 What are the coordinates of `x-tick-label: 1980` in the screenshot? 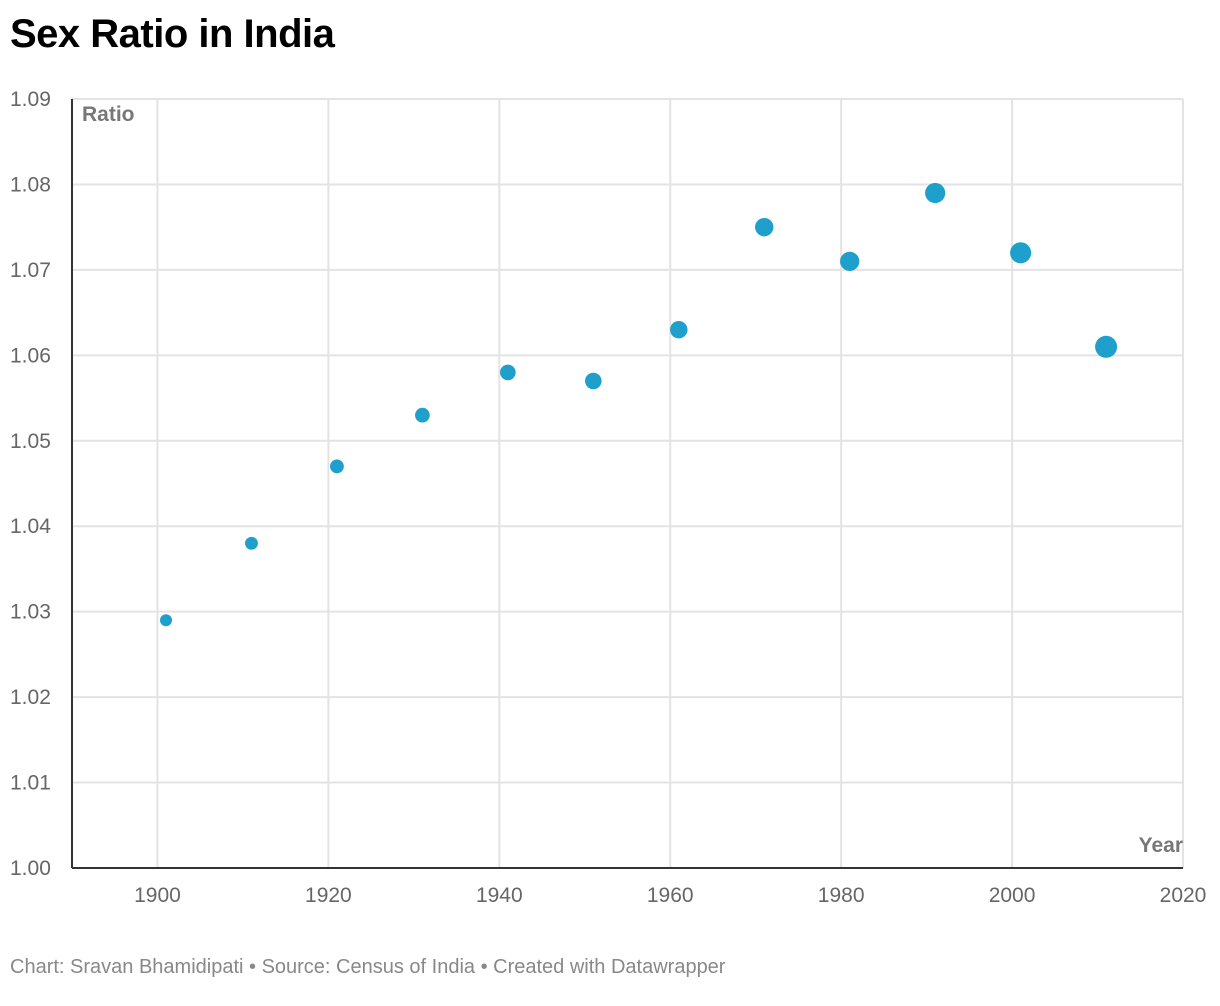 It's located at (841, 895).